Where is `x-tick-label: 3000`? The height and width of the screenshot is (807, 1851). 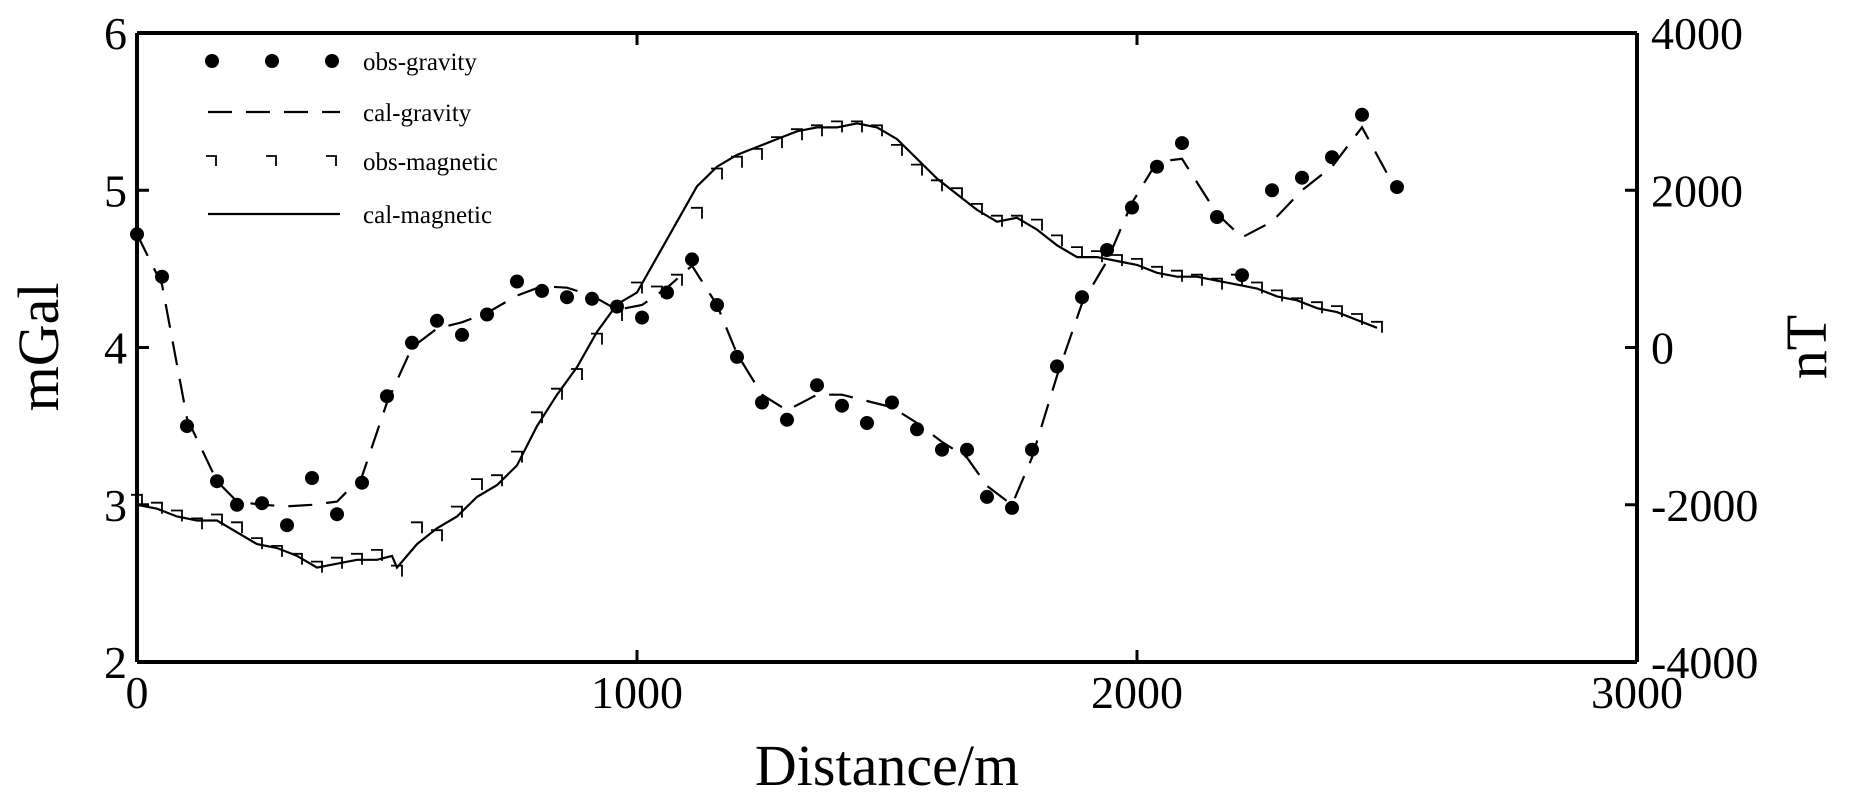 x-tick-label: 3000 is located at coordinates (1637, 692).